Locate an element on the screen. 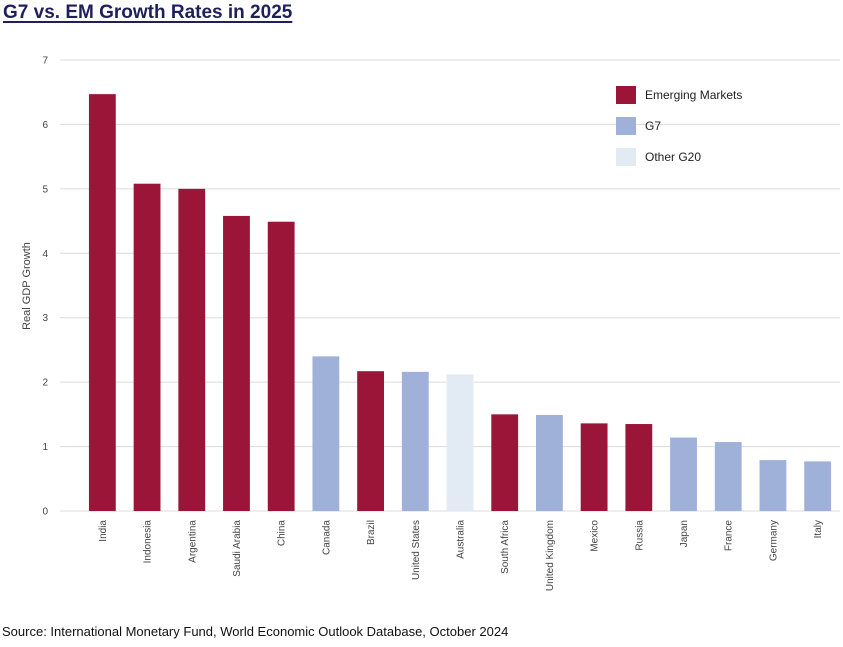 The width and height of the screenshot is (843, 647). y-tick-label: 6 is located at coordinates (45, 125).